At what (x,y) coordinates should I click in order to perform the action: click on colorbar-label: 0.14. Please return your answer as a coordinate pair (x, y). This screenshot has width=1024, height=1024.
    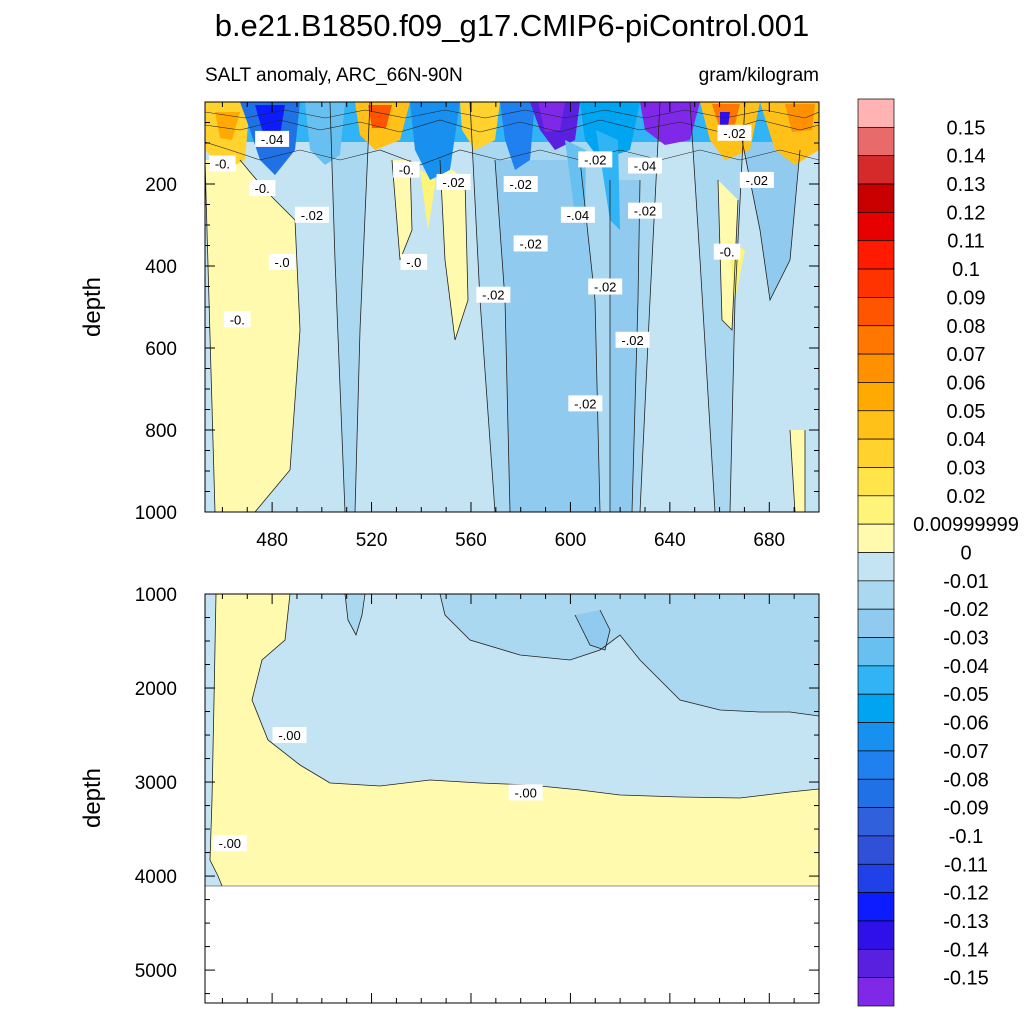
    Looking at the image, I should click on (966, 157).